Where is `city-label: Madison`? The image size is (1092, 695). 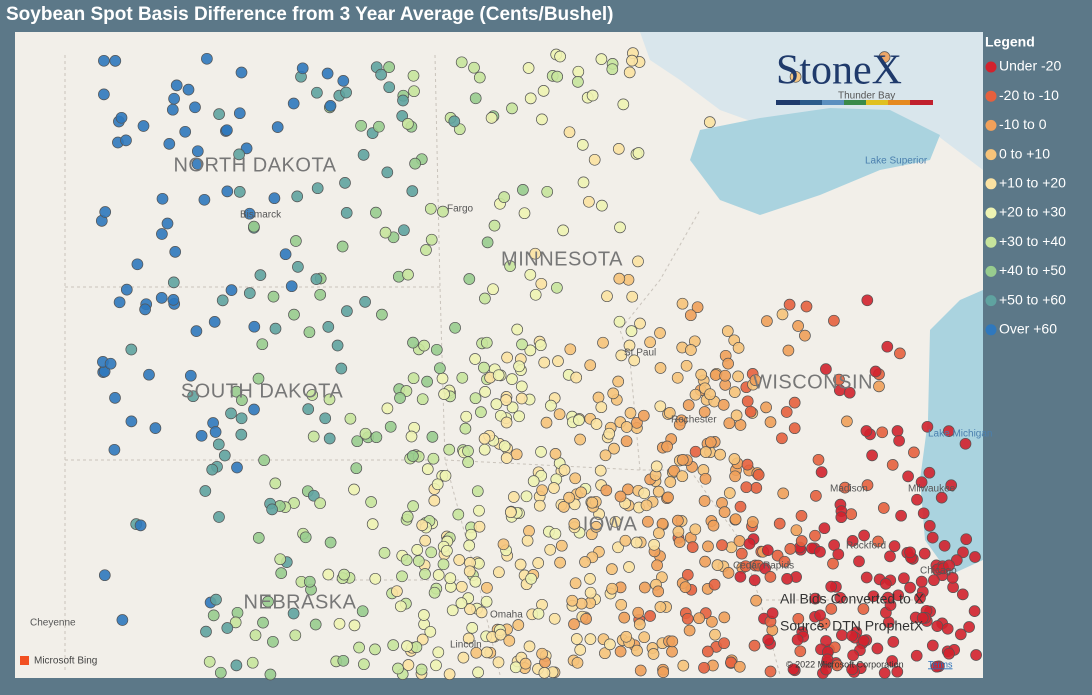 city-label: Madison is located at coordinates (849, 489).